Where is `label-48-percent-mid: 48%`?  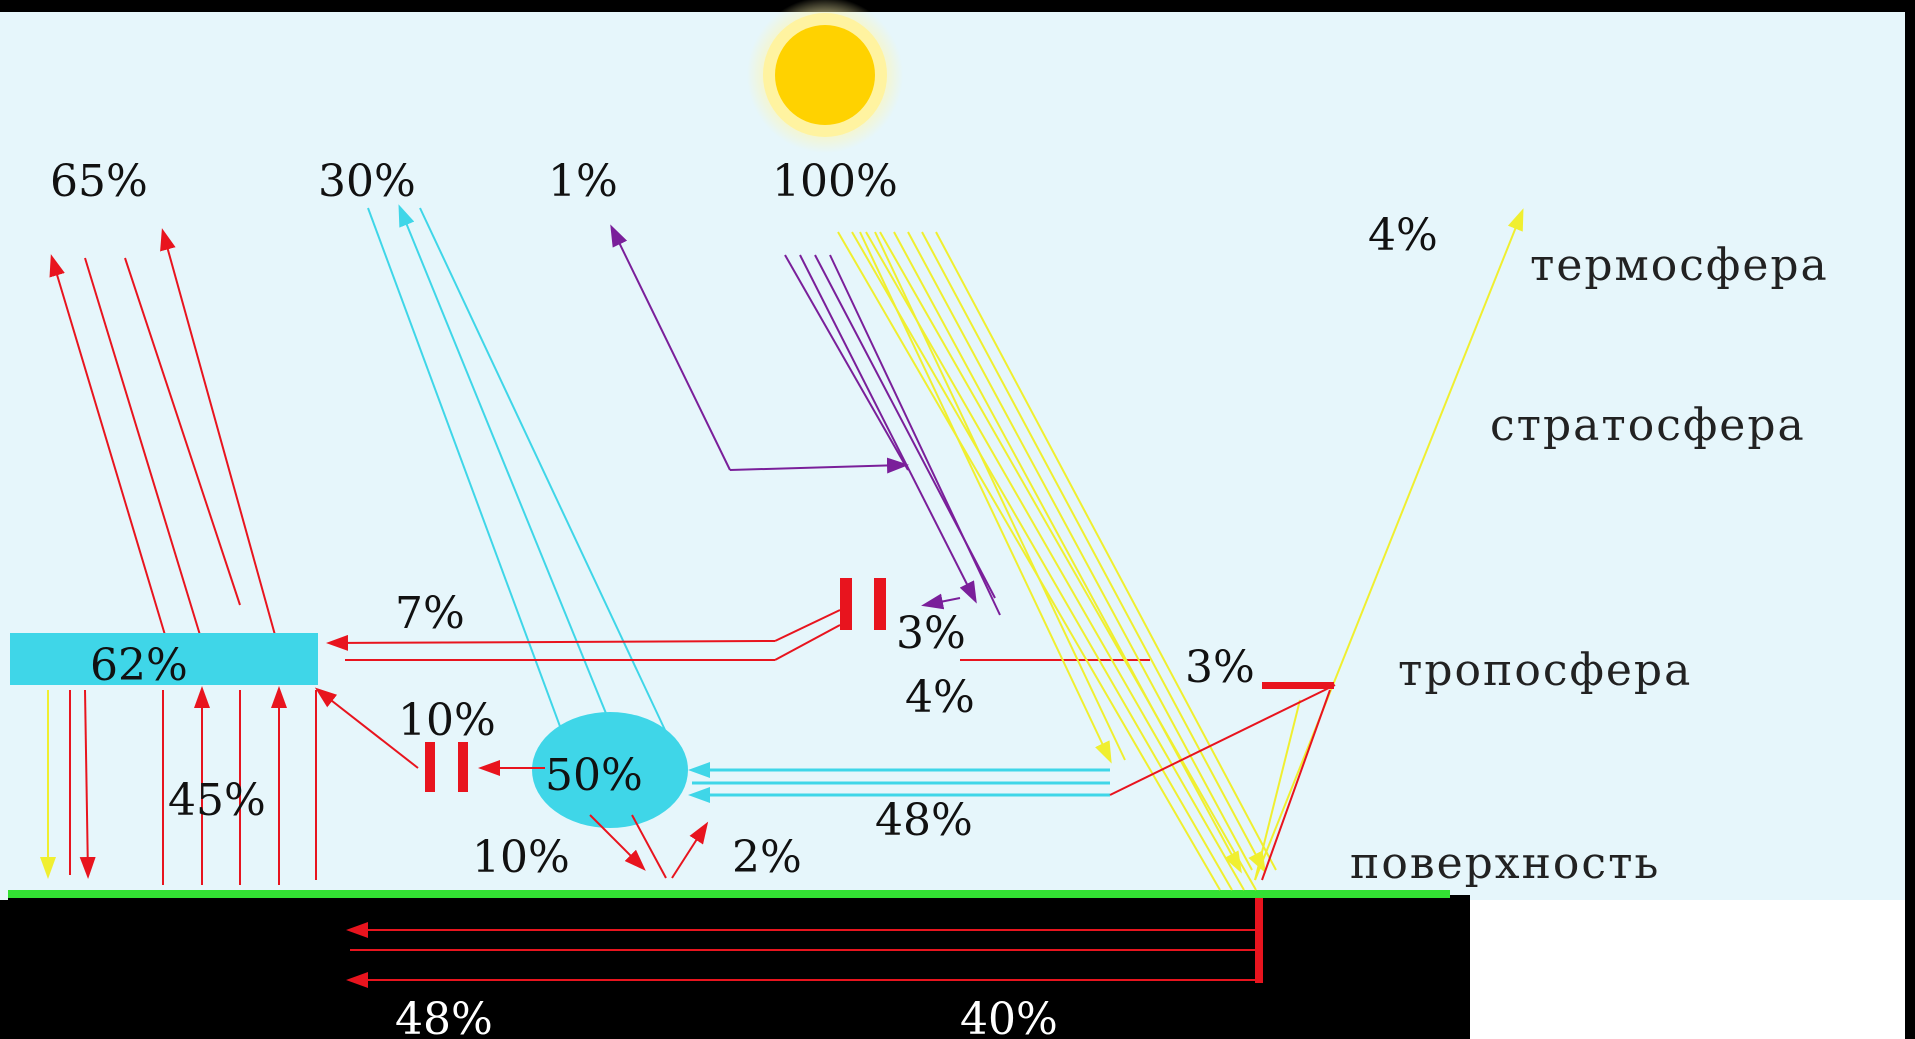
label-48-percent-mid: 48% is located at coordinates (924, 820).